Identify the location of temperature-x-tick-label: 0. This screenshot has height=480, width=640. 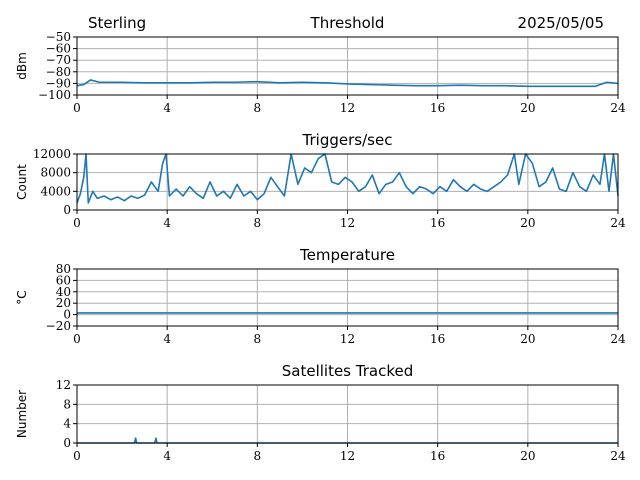
(77, 339).